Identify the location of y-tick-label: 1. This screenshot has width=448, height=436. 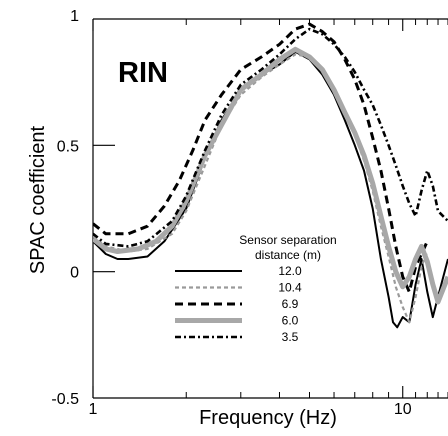
(74, 16).